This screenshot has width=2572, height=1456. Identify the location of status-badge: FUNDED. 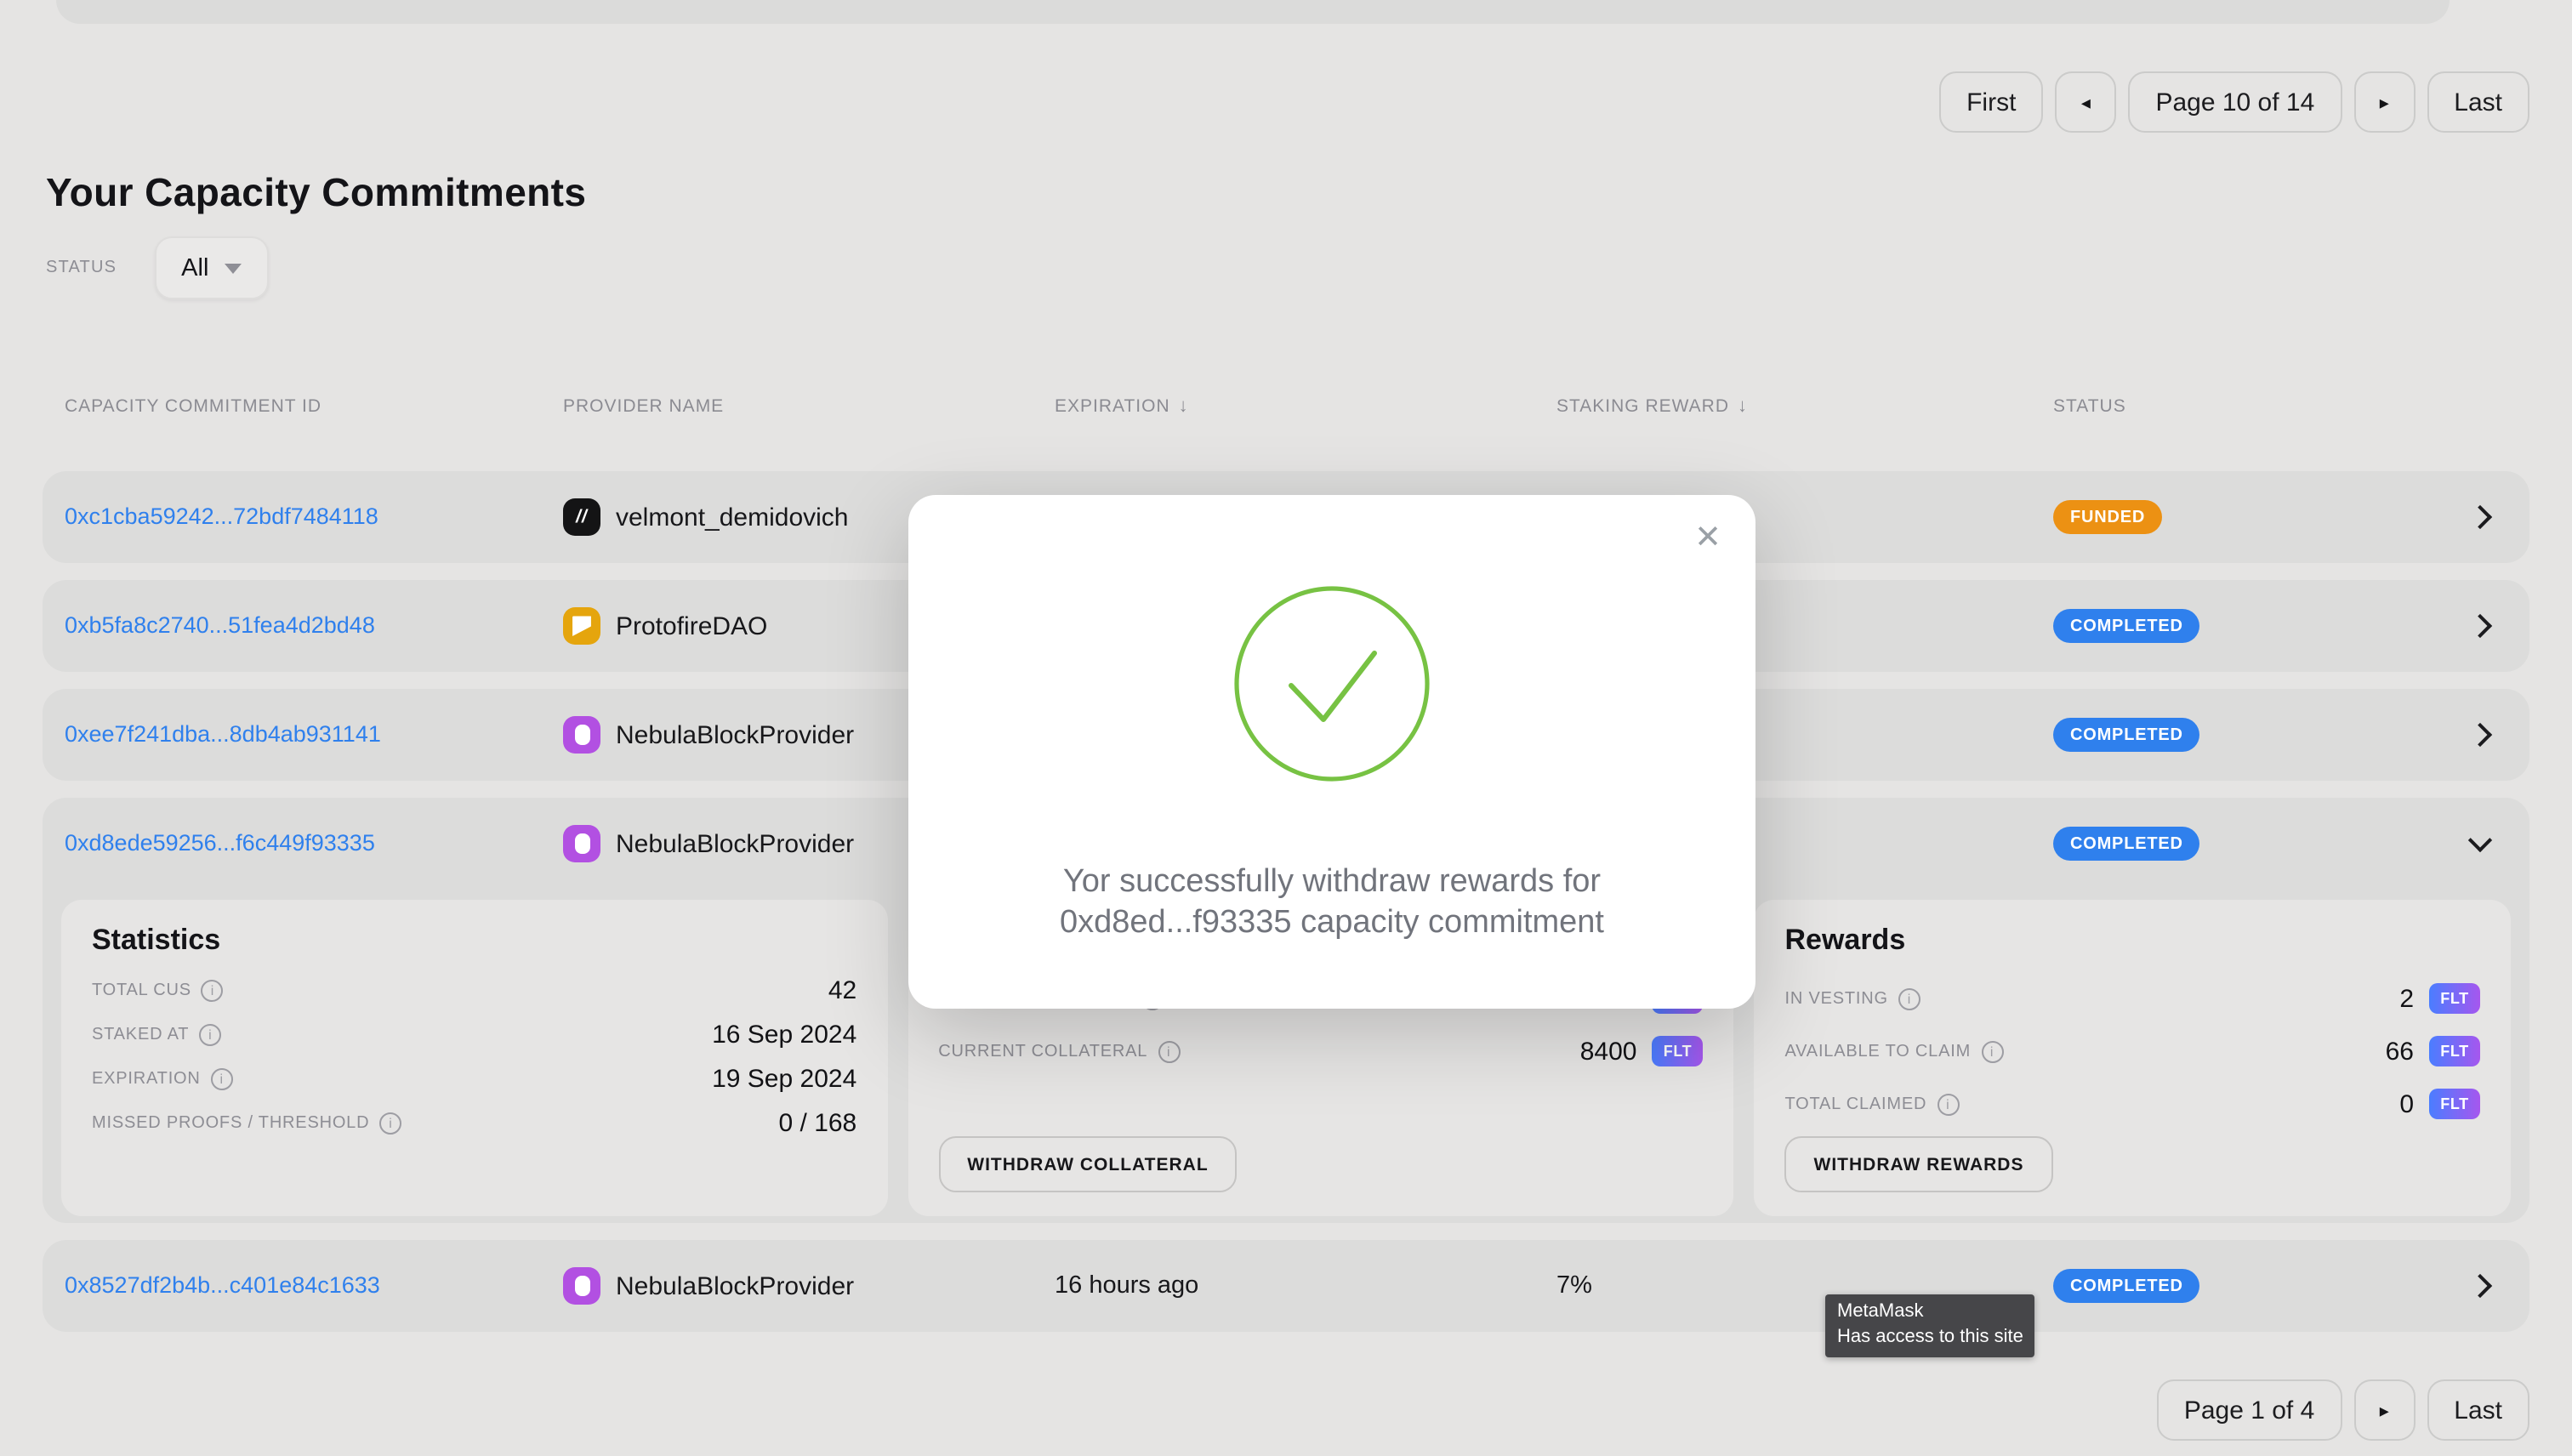
(2108, 517).